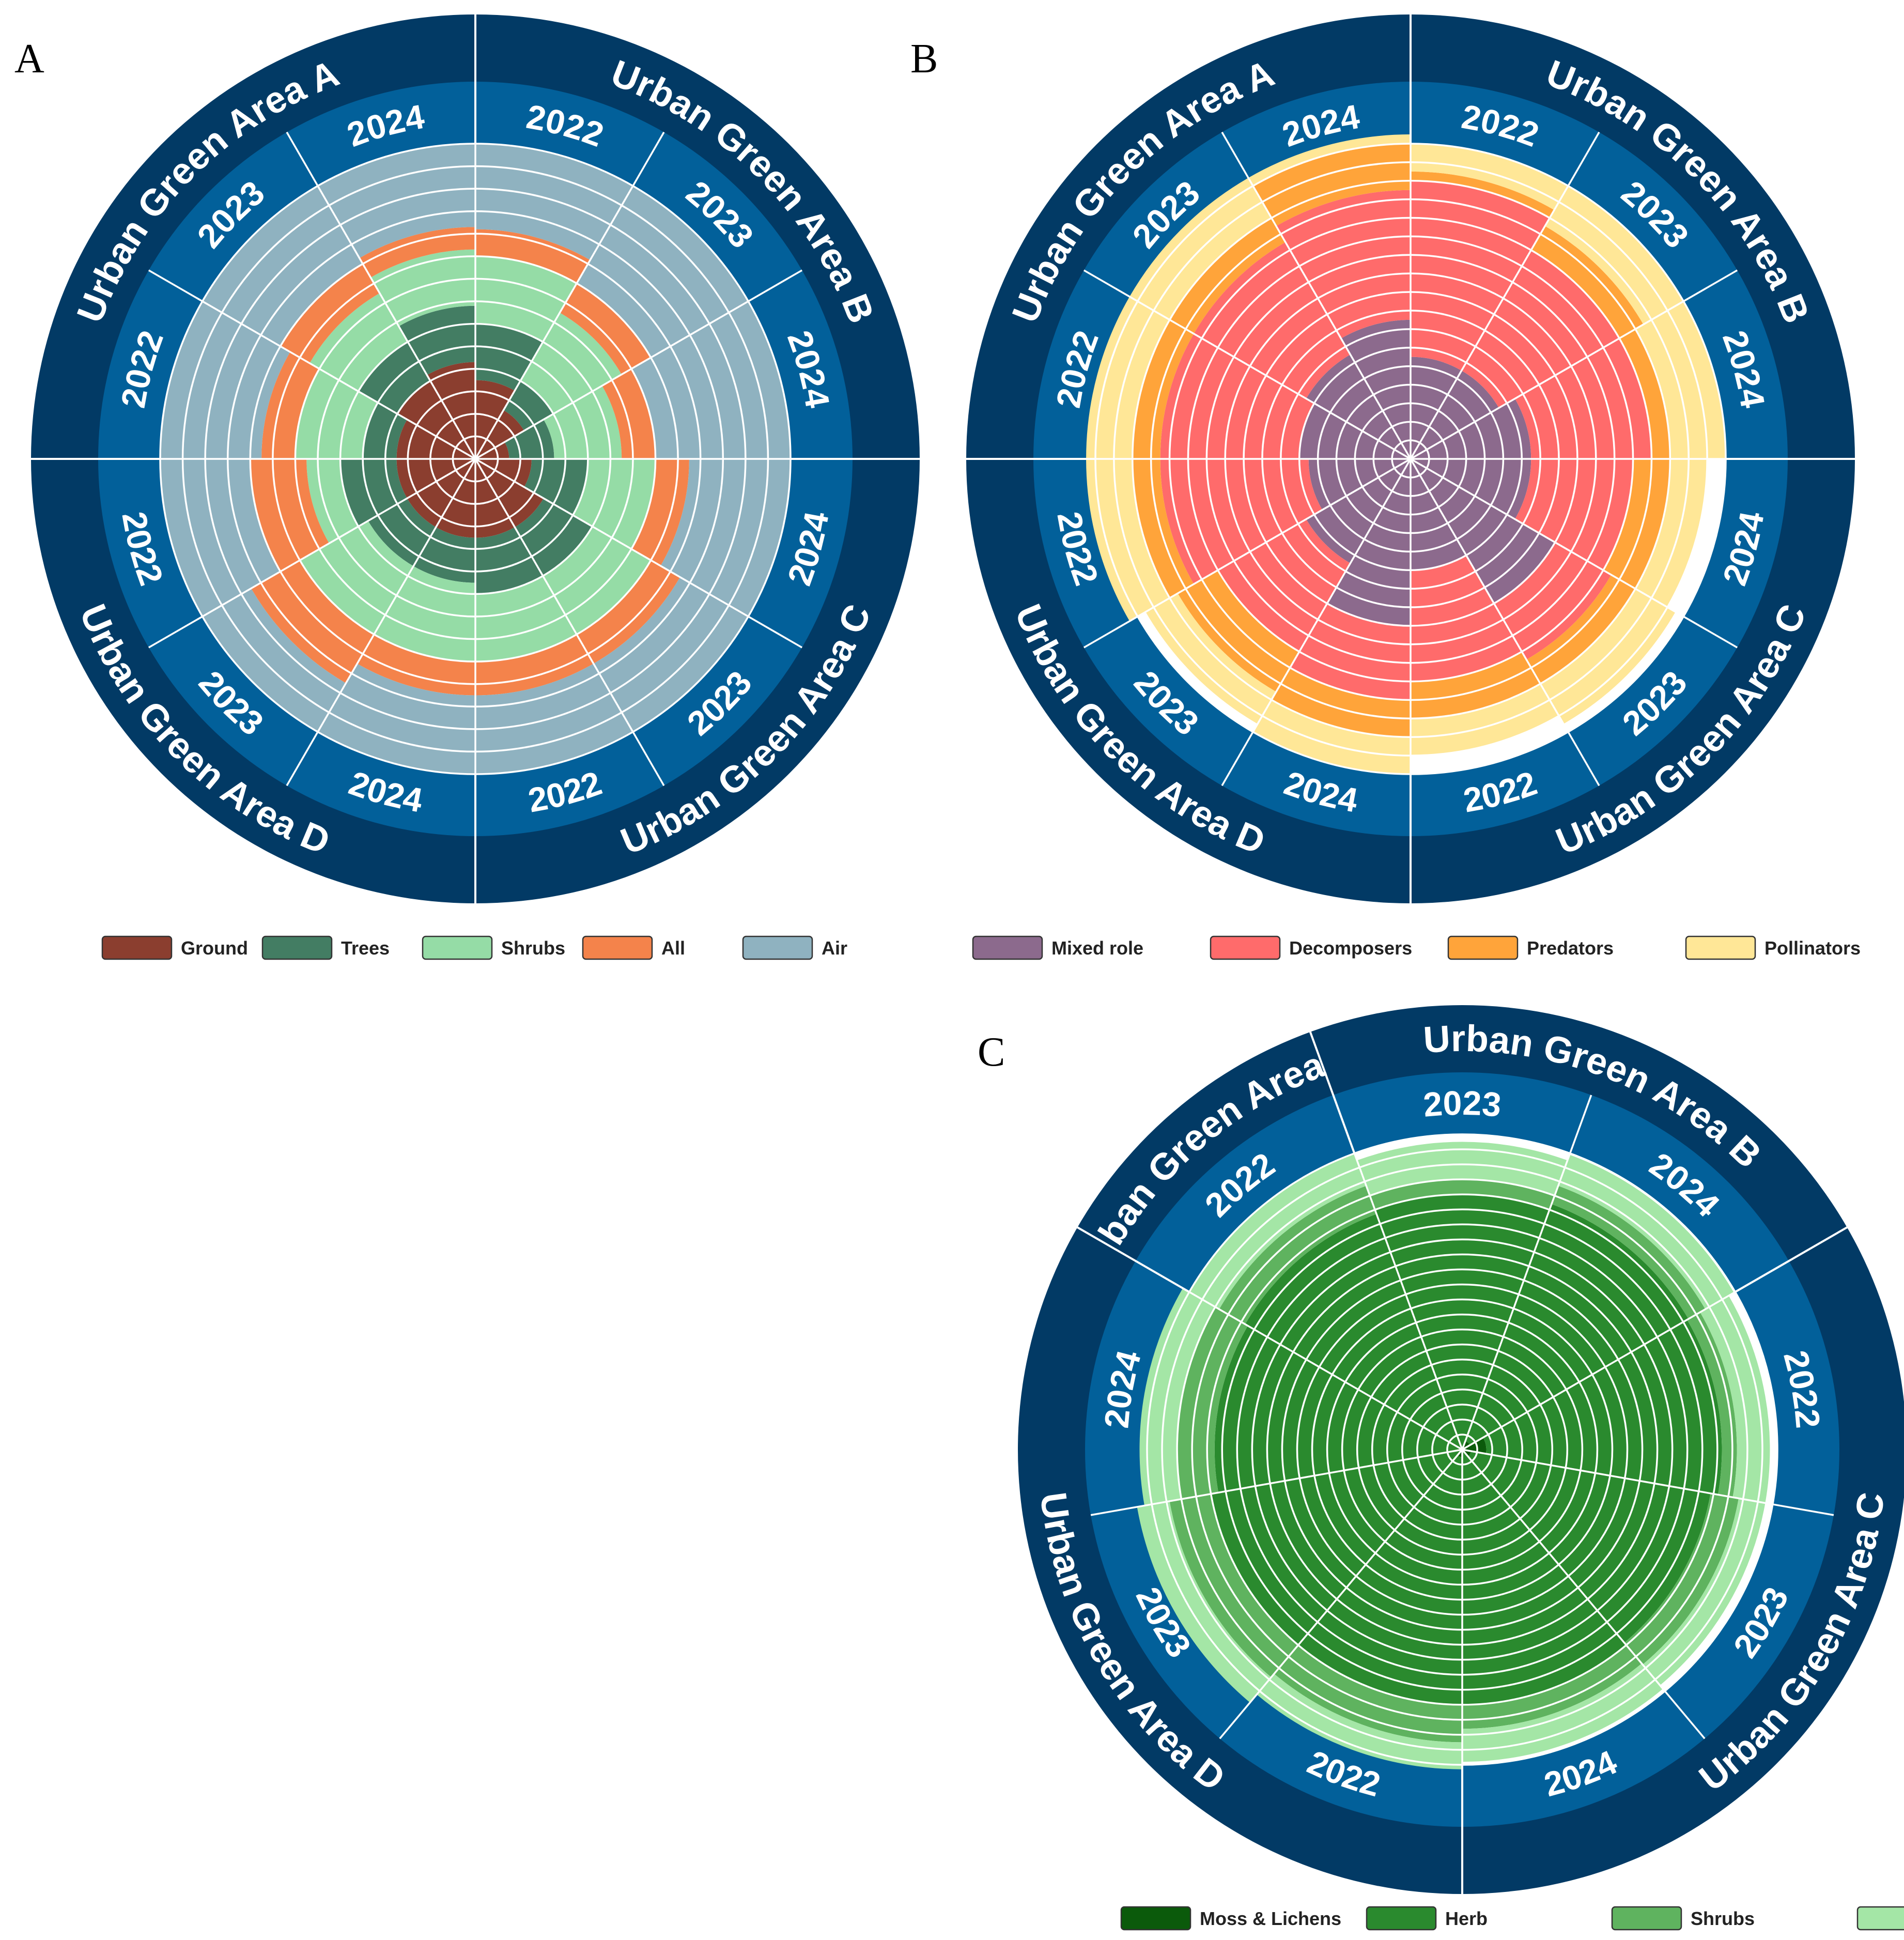 Image resolution: width=1904 pixels, height=1940 pixels. Describe the element at coordinates (924, 59) in the screenshot. I see `panel-b-label: B` at that location.